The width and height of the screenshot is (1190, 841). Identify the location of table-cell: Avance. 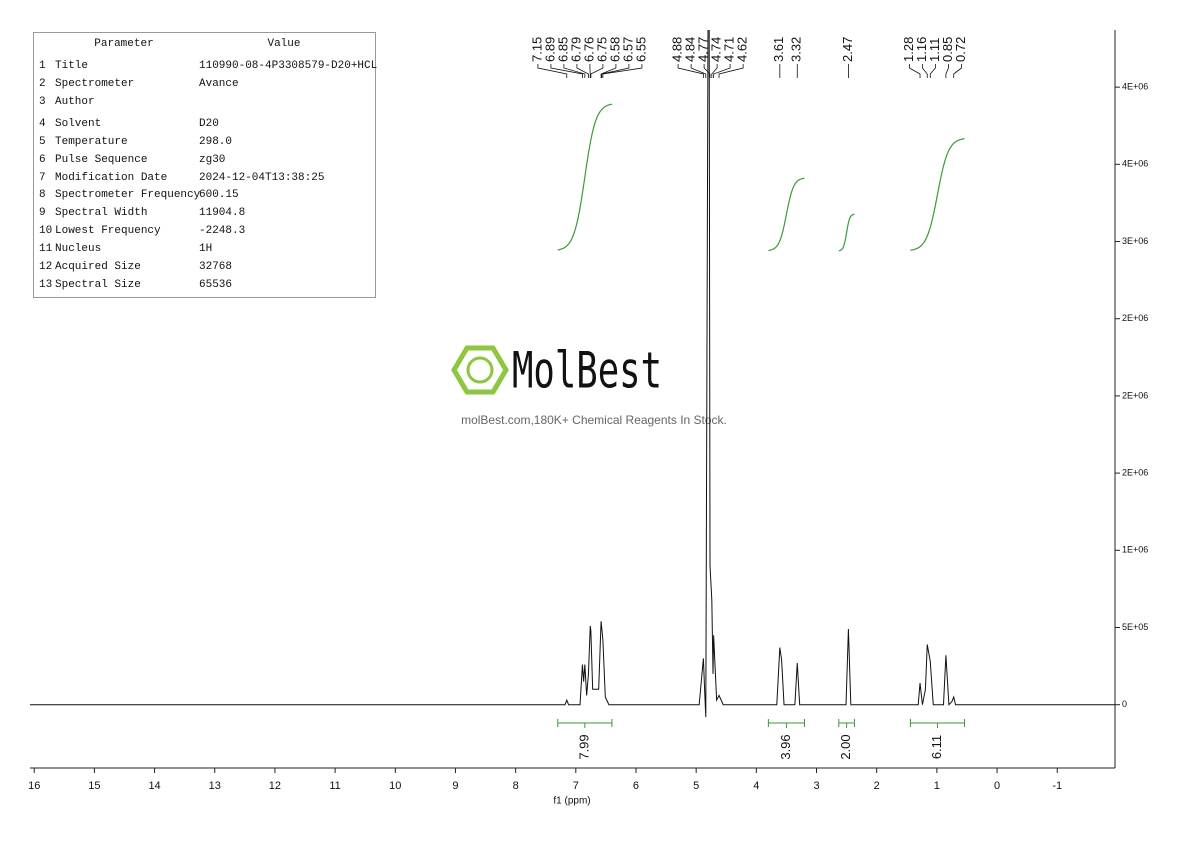
(219, 84).